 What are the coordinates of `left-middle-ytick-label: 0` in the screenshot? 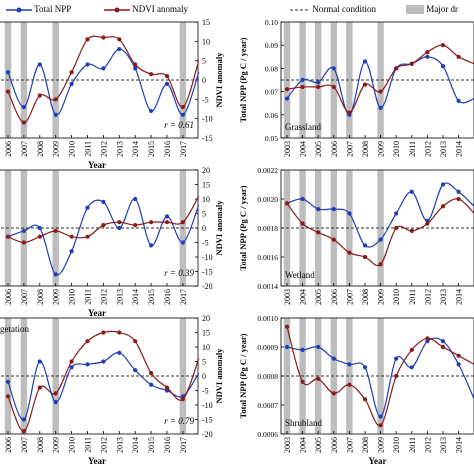 It's located at (204, 228).